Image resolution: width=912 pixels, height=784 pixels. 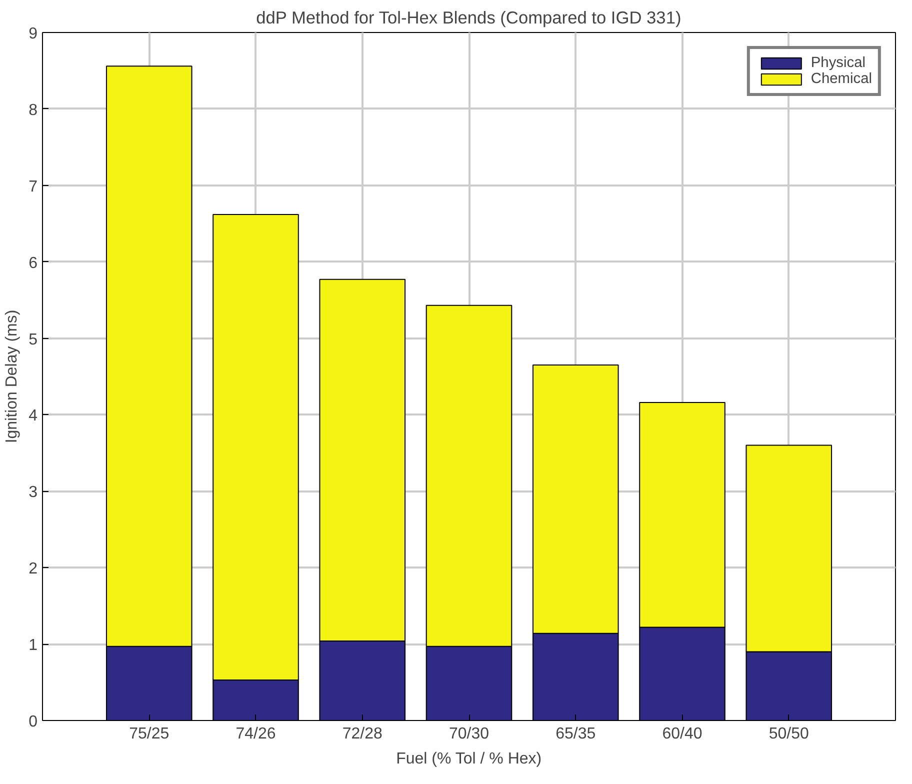 I want to click on legend-label: Physical, so click(x=838, y=63).